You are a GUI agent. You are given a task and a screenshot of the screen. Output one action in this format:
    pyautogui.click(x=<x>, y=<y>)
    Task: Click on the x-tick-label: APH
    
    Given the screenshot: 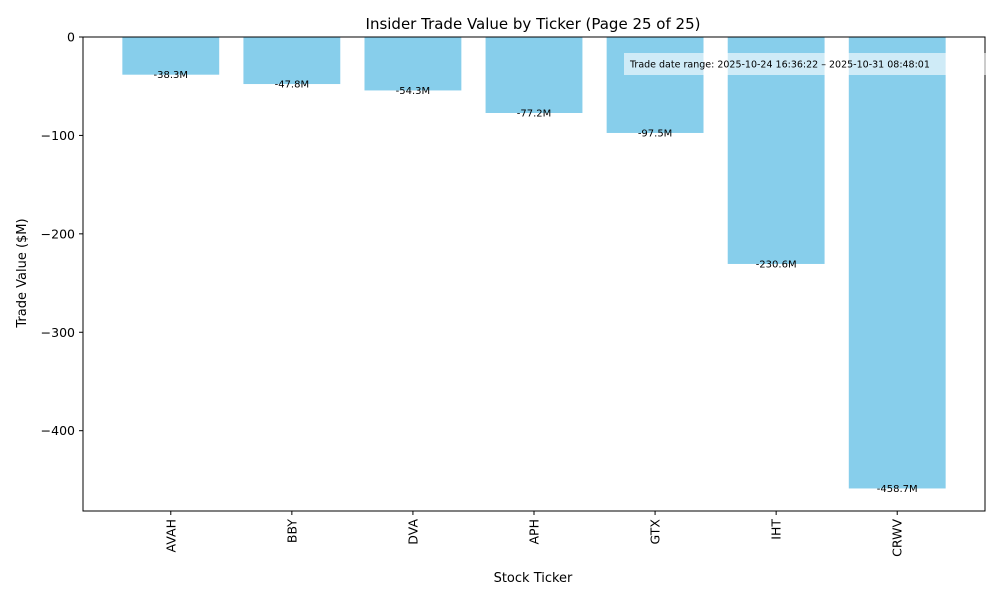 What is the action you would take?
    pyautogui.click(x=534, y=532)
    